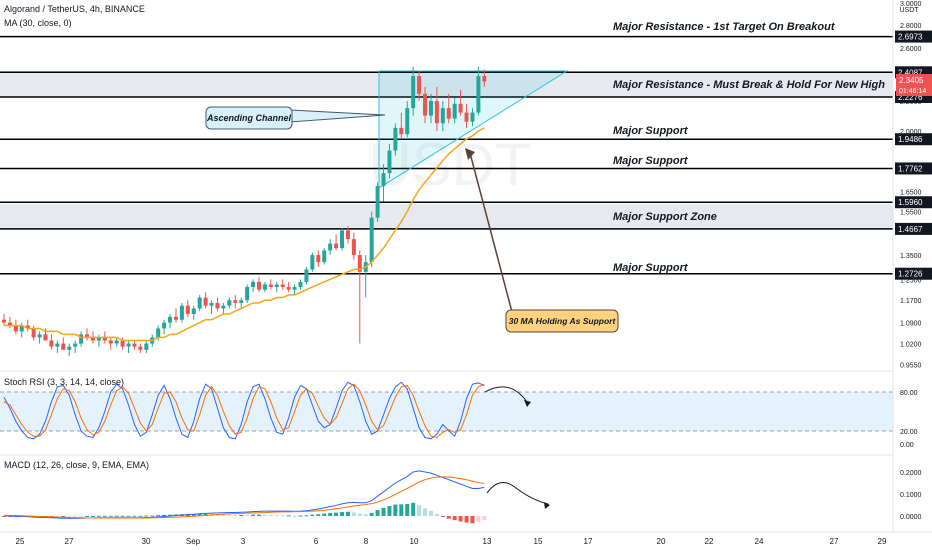  Describe the element at coordinates (911, 26) in the screenshot. I see `price-tick: 2.8000` at that location.